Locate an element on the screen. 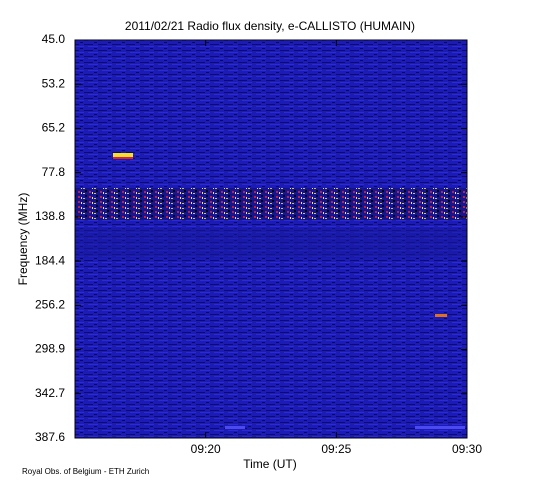 The height and width of the screenshot is (480, 540). y-tick-label: 184.4 is located at coordinates (50, 260).